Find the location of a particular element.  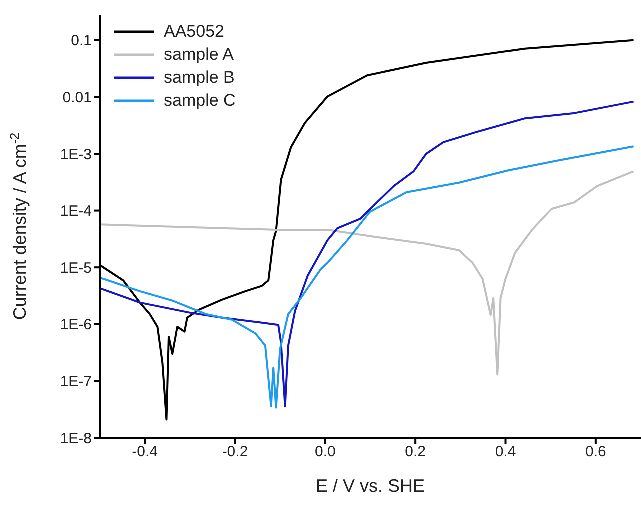

x-tick-label: -0.4 is located at coordinates (145, 452).